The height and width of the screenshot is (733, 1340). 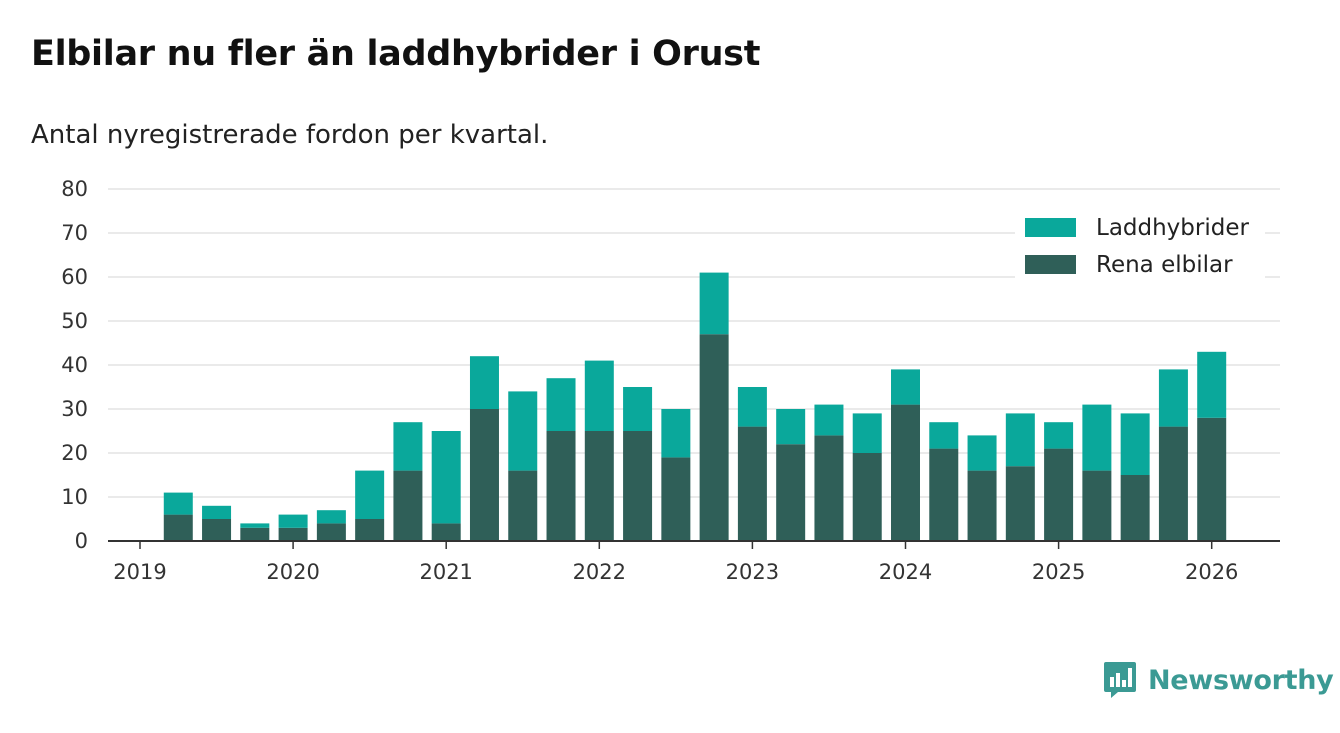 I want to click on x-tick-label: 2023, so click(x=752, y=572).